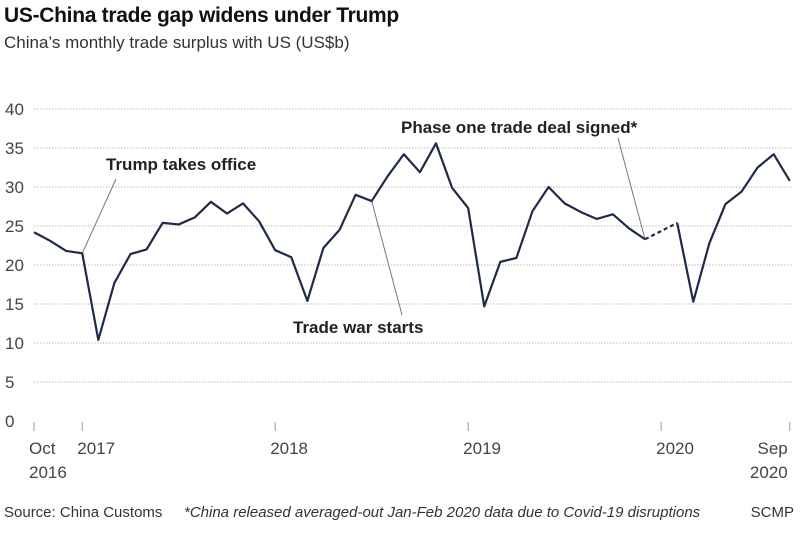 The height and width of the screenshot is (533, 800). What do you see at coordinates (14, 343) in the screenshot?
I see `y-tick-label: 10` at bounding box center [14, 343].